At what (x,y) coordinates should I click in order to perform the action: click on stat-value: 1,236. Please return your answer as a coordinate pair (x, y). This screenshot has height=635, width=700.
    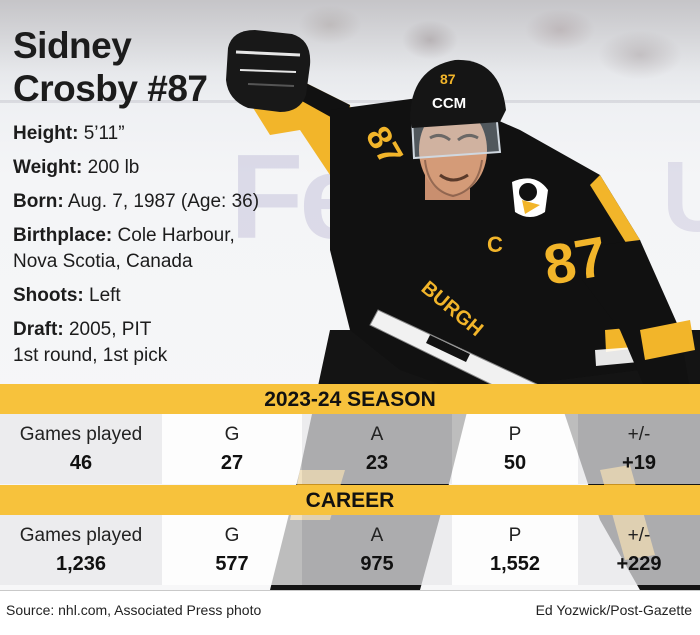
    Looking at the image, I should click on (81, 564).